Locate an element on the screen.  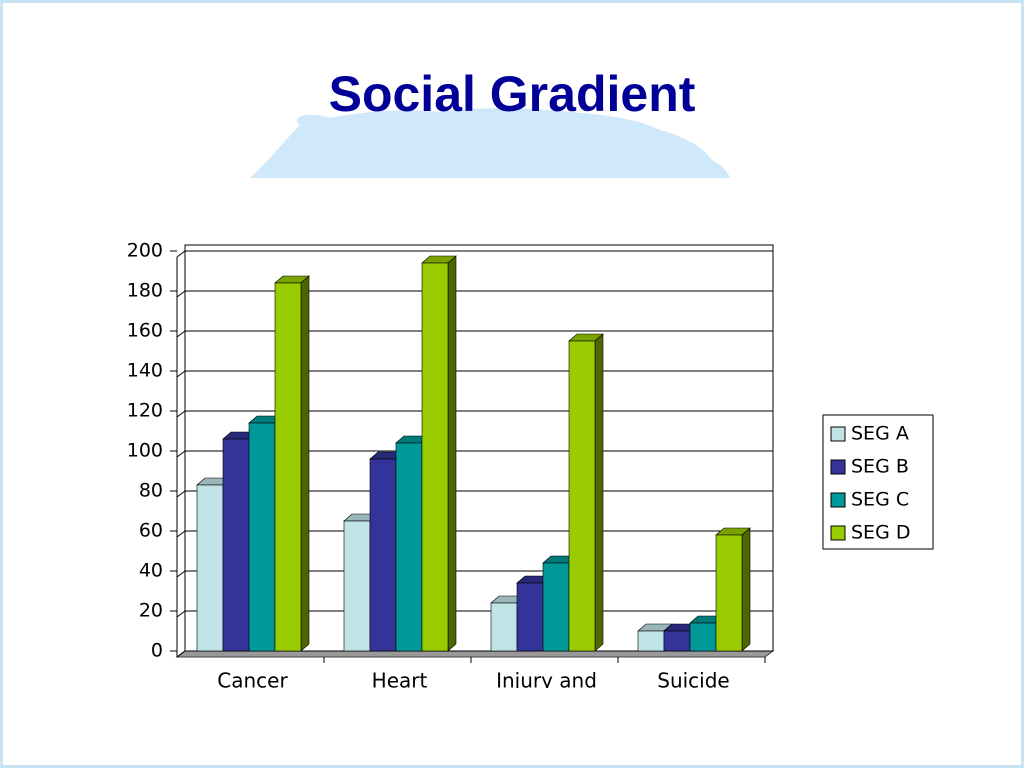
y-tick-label: 20 is located at coordinates (151, 611).